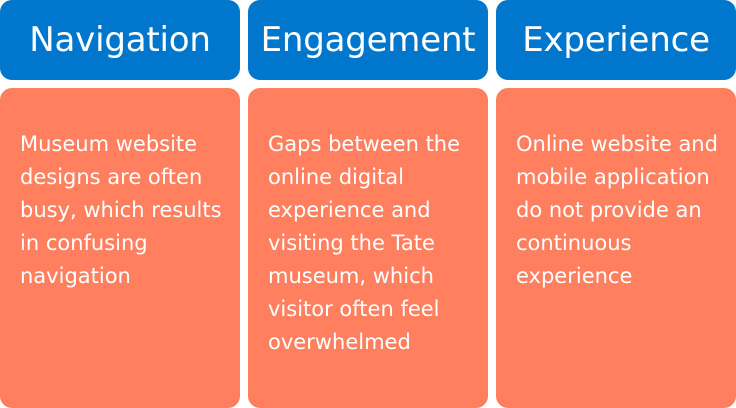  I want to click on header-engagement: Engagement, so click(368, 40).